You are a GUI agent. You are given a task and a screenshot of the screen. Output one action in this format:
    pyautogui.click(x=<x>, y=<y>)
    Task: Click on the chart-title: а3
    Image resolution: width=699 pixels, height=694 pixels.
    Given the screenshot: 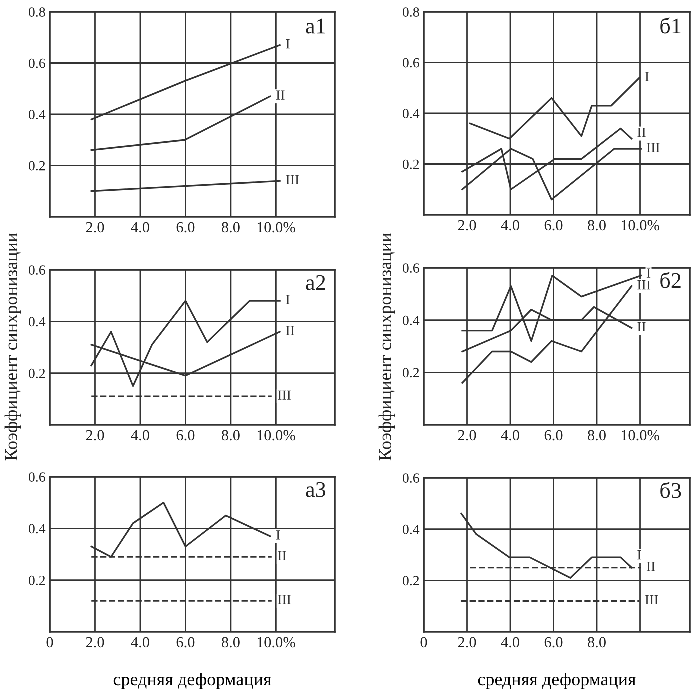 What is the action you would take?
    pyautogui.click(x=316, y=490)
    